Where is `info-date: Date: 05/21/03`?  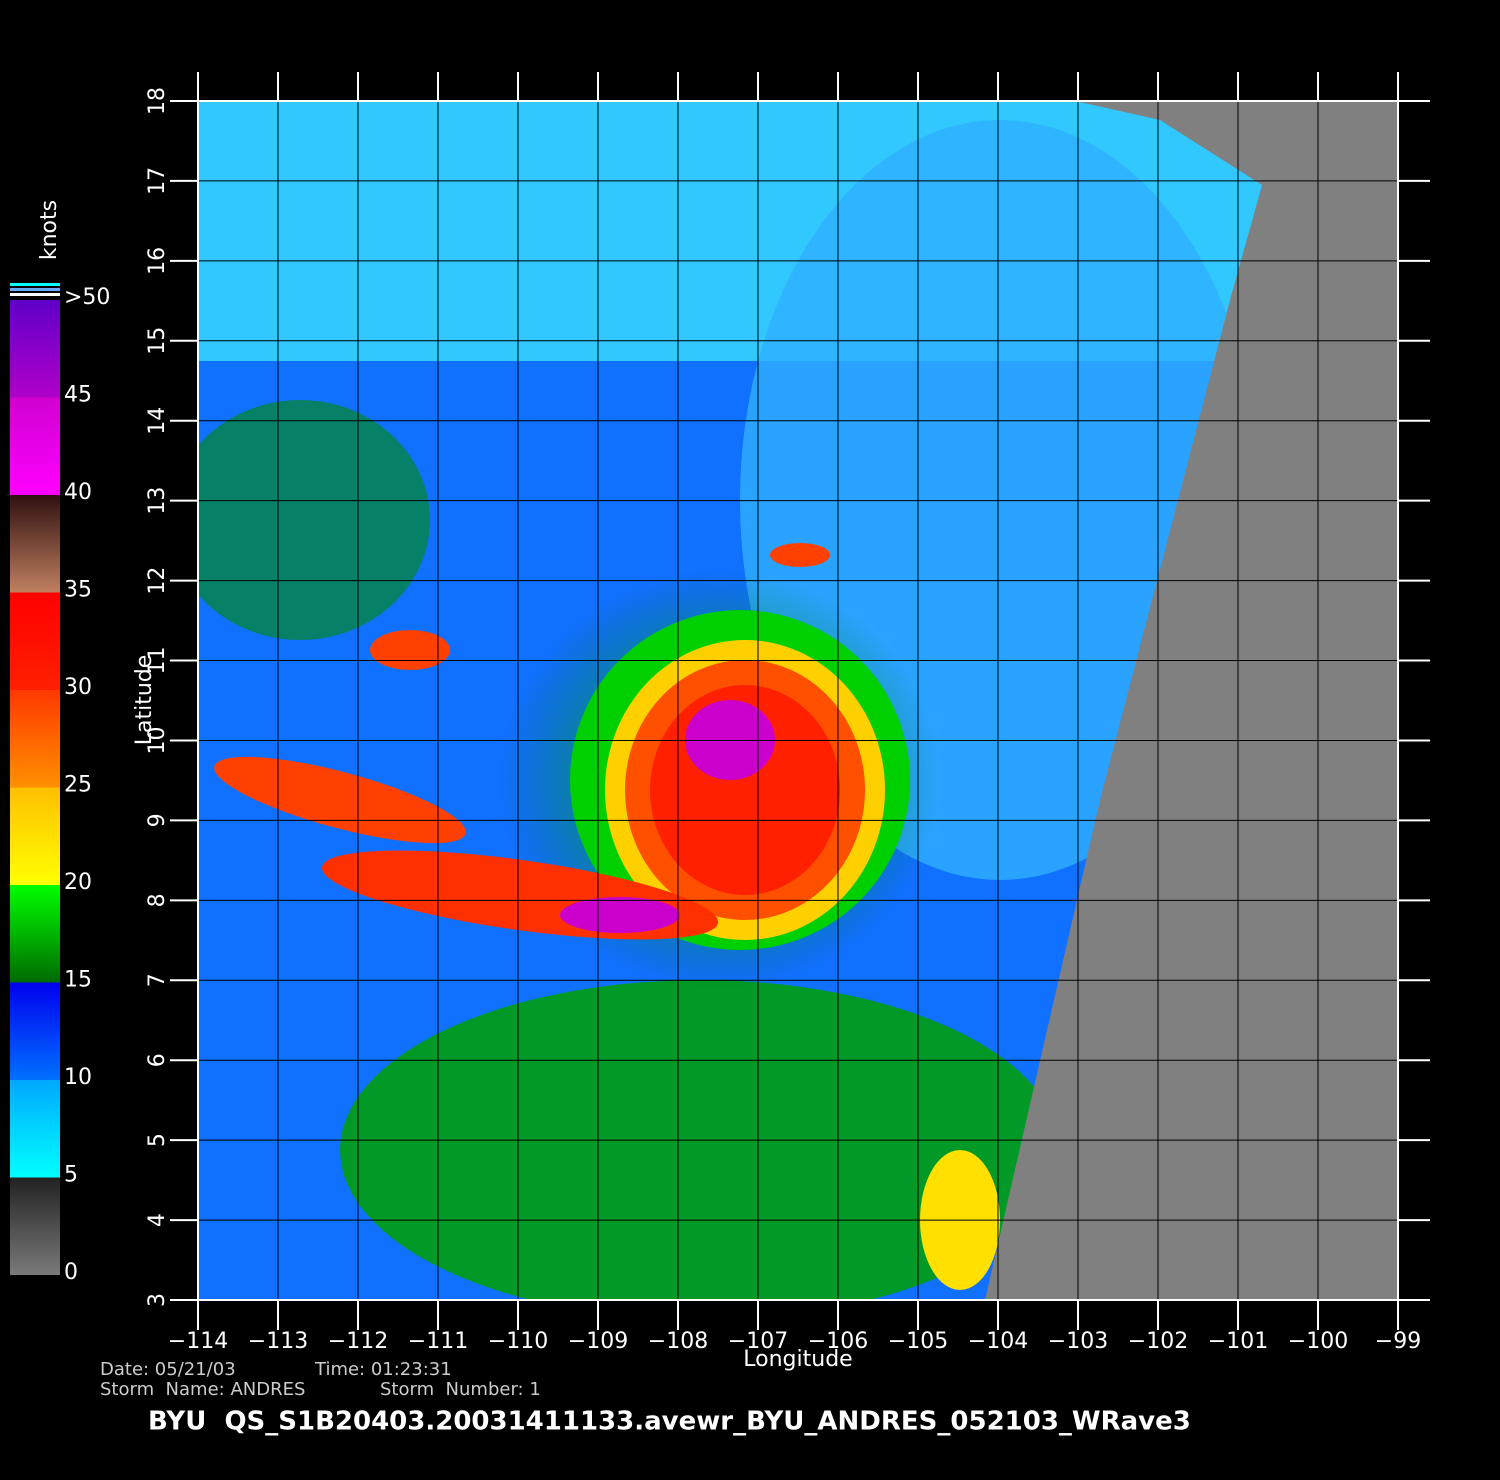 info-date: Date: 05/21/03 is located at coordinates (168, 1369).